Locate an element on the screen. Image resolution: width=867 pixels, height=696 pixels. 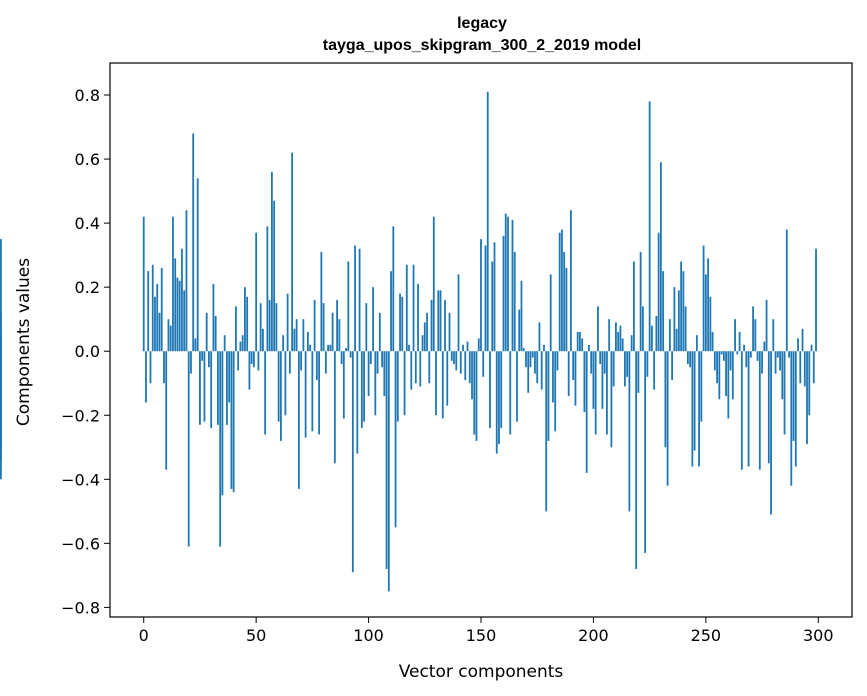
x-tick-label: 300 is located at coordinates (818, 635).